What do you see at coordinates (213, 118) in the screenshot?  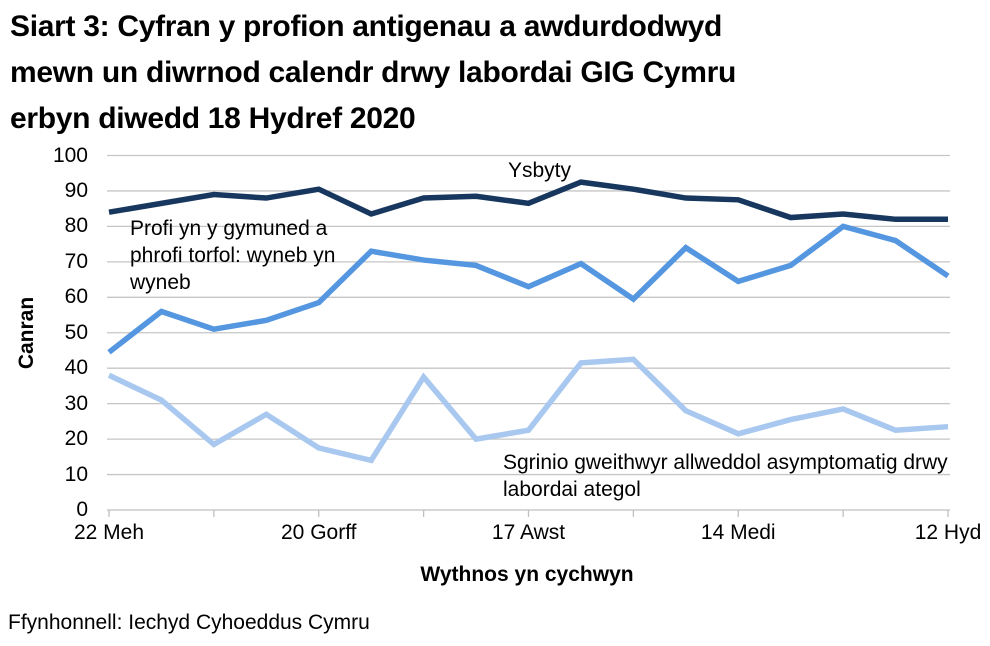 I see `title-line-3: erbyn diwedd 18 Hydref 2020` at bounding box center [213, 118].